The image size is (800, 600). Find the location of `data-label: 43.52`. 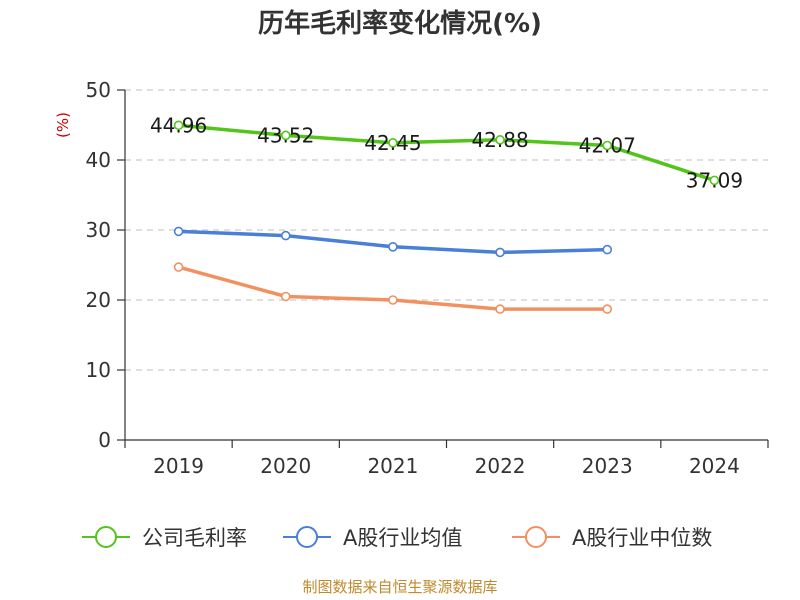

data-label: 43.52 is located at coordinates (285, 135).